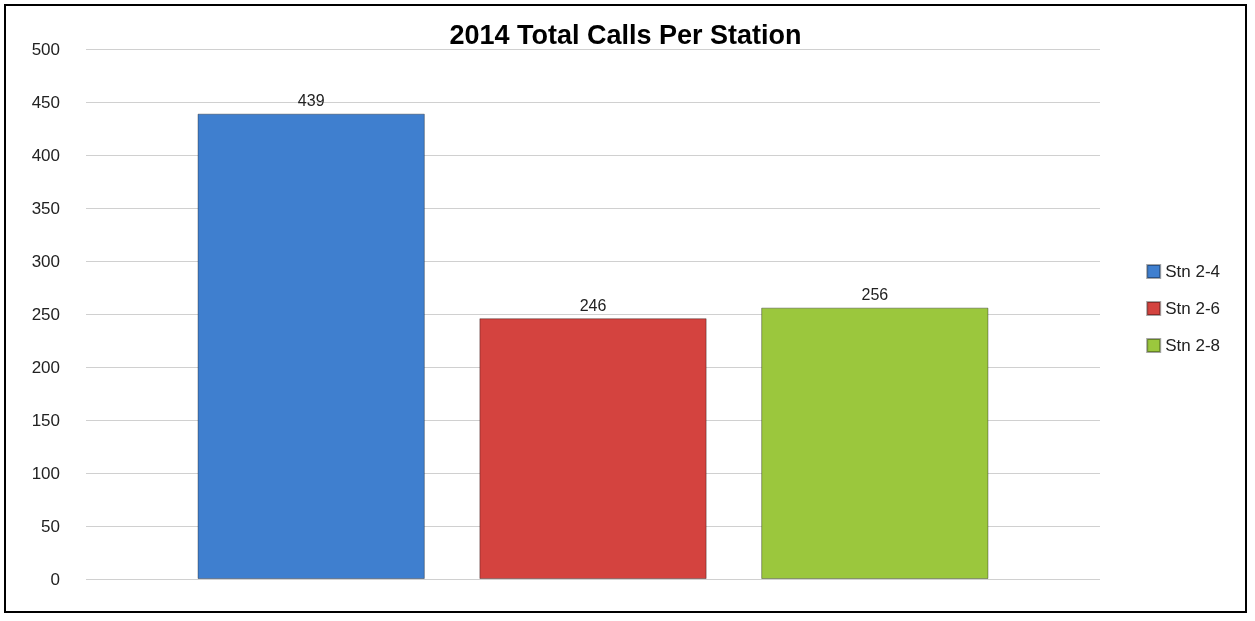  What do you see at coordinates (875, 295) in the screenshot?
I see `data-label: 256` at bounding box center [875, 295].